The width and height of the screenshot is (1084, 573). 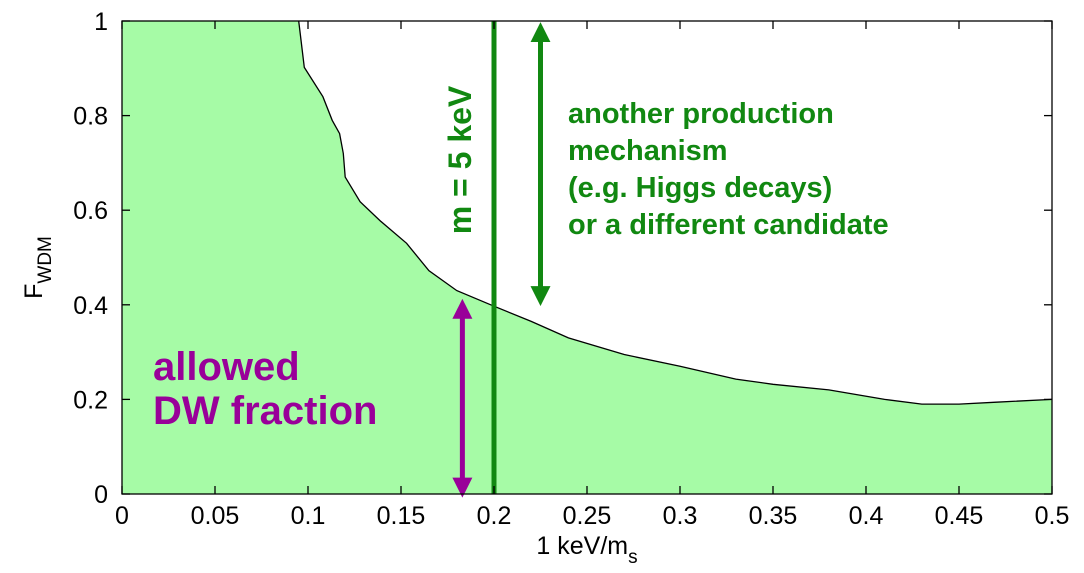 I want to click on x-tick-label: 0.5, so click(x=1052, y=516).